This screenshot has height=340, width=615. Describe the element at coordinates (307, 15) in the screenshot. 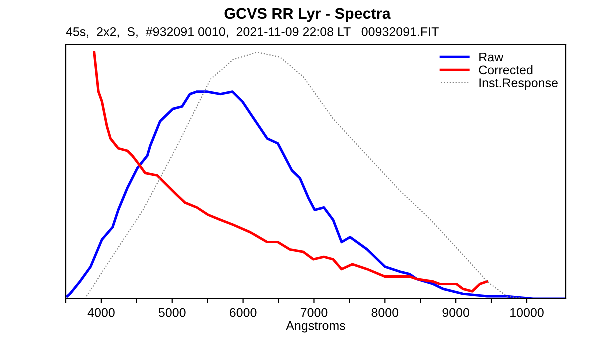

I see `chart-title: GCVS RR Lyr - Spectra` at that location.